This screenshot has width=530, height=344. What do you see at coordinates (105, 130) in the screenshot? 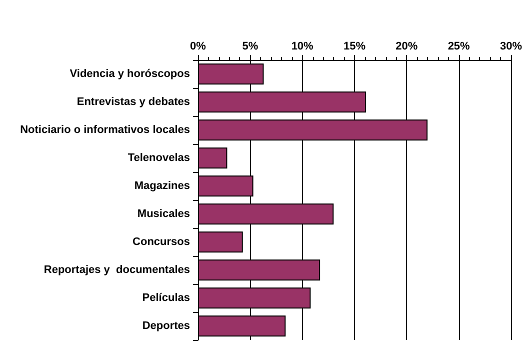
I see `y-tick-label: Noticiario o informativos locales` at bounding box center [105, 130].